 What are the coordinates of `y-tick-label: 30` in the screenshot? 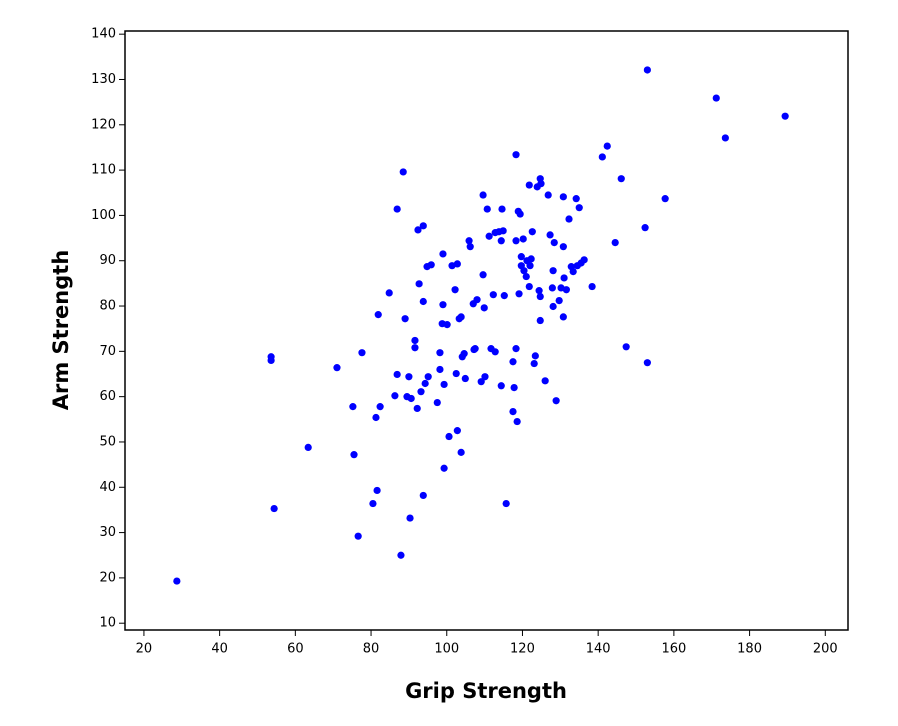 It's located at (107, 532).